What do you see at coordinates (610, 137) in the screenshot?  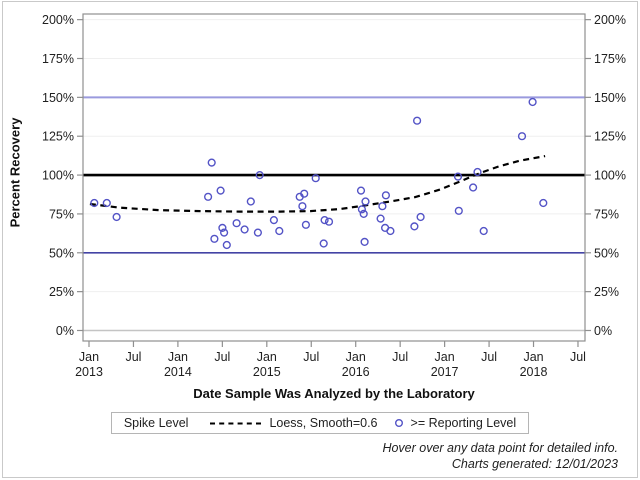 I see `y-tick-label-right: 125%` at bounding box center [610, 137].